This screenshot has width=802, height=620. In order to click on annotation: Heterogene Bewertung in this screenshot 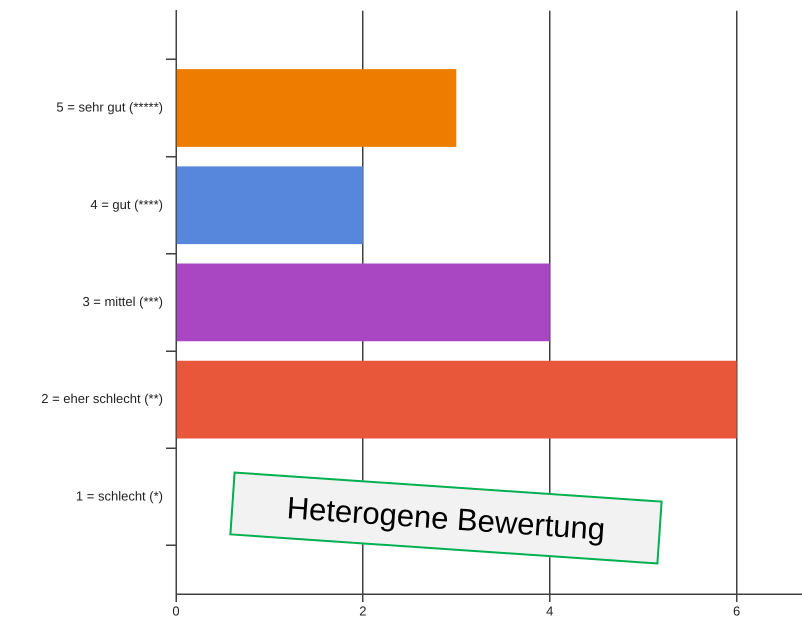, I will do `click(446, 518)`.